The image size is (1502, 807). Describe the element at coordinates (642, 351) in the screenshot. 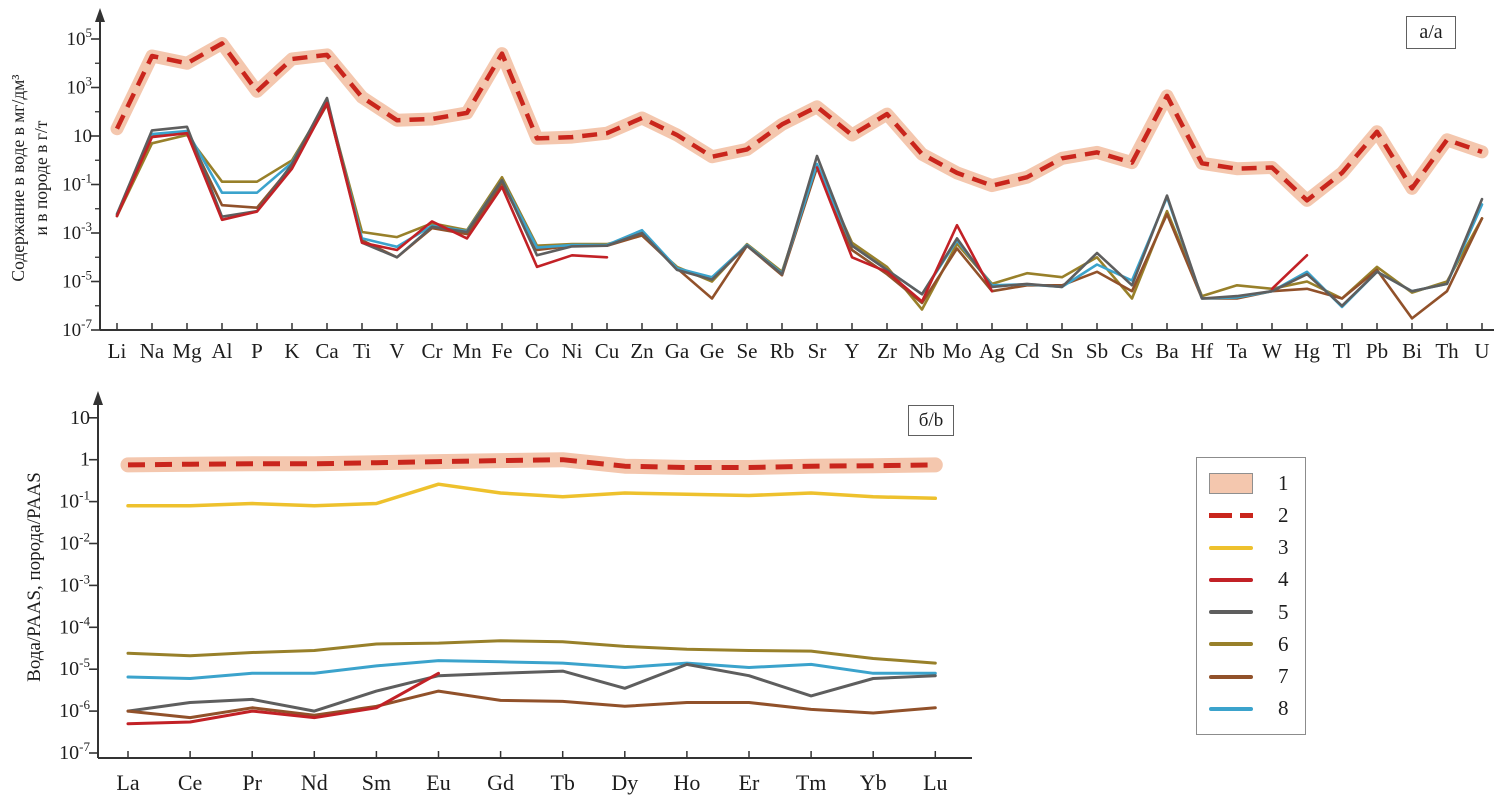

I see `x-category-label-Zn: Zn` at that location.